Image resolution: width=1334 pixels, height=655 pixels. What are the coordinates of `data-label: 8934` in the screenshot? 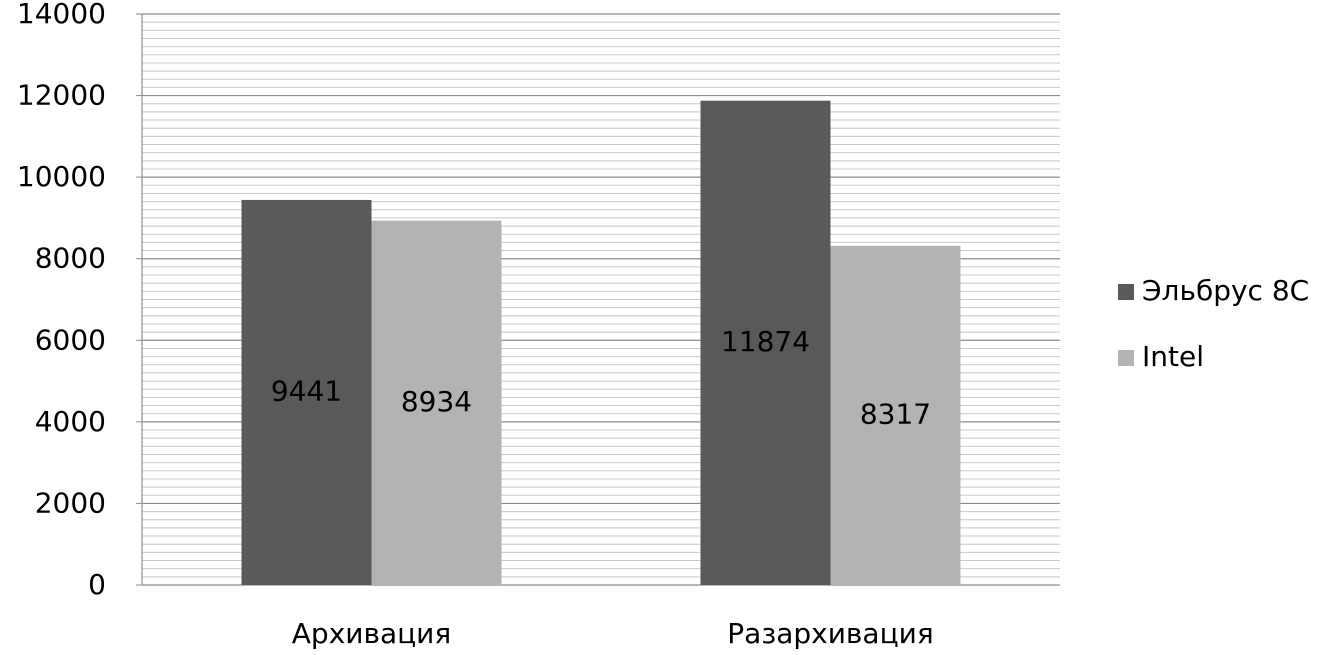 It's located at (436, 401).